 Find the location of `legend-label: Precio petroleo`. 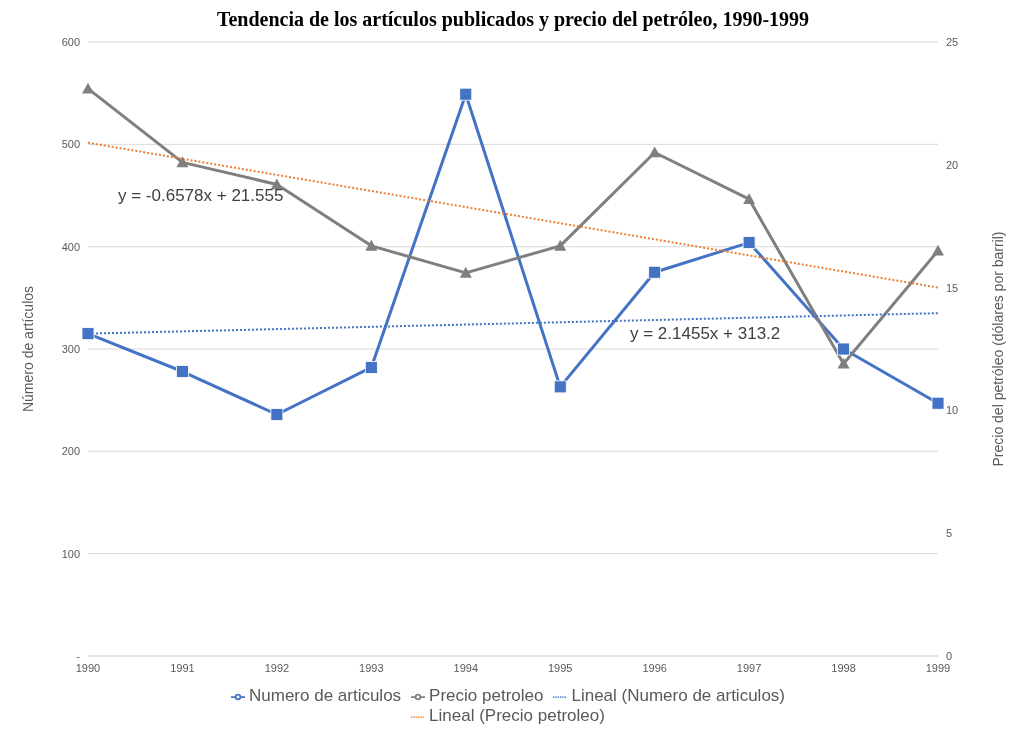

legend-label: Precio petroleo is located at coordinates (486, 695).